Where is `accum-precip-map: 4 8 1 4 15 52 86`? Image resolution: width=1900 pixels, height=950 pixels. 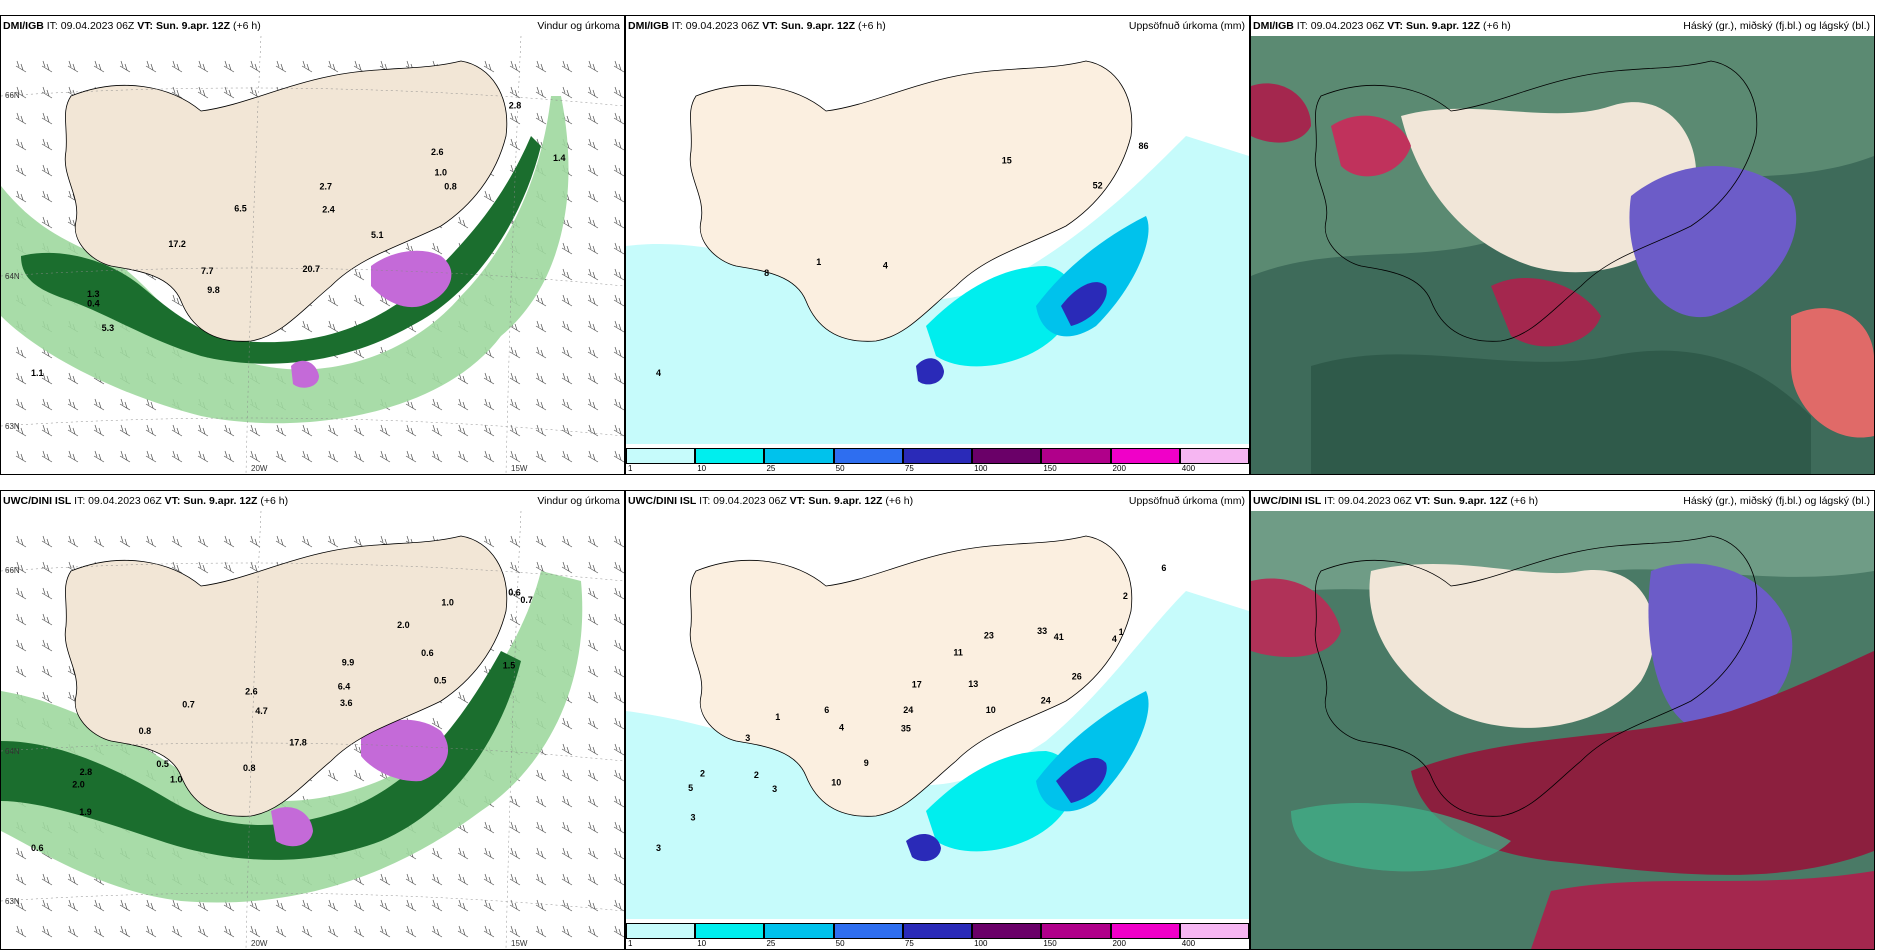 accum-precip-map: 4 8 1 4 15 52 86 is located at coordinates (937, 240).